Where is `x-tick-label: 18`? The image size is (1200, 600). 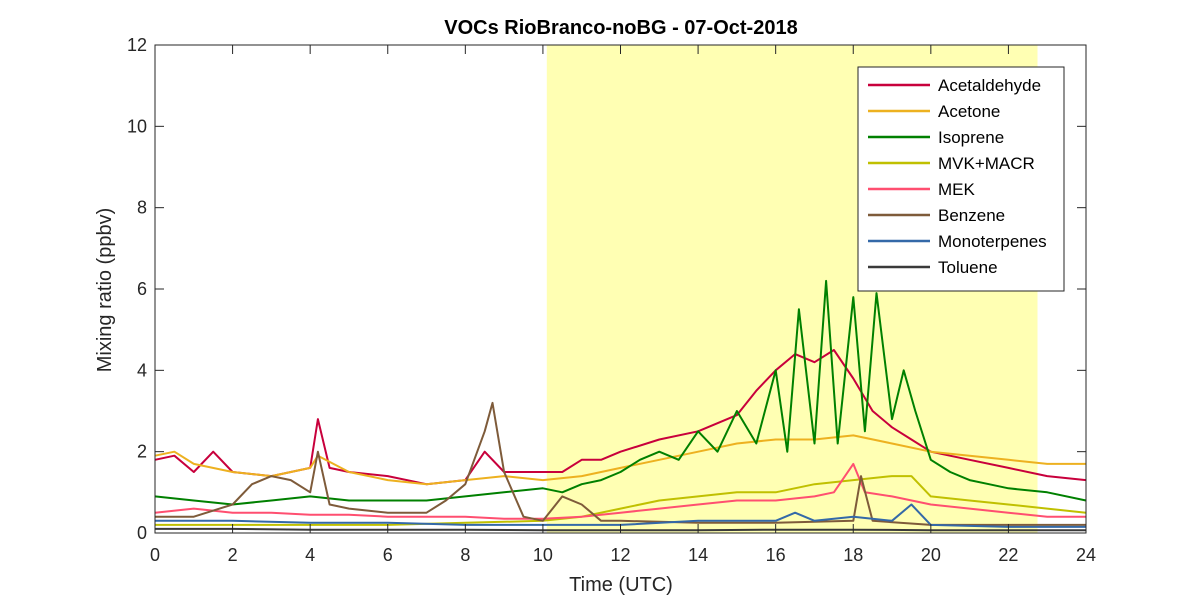 x-tick-label: 18 is located at coordinates (853, 555).